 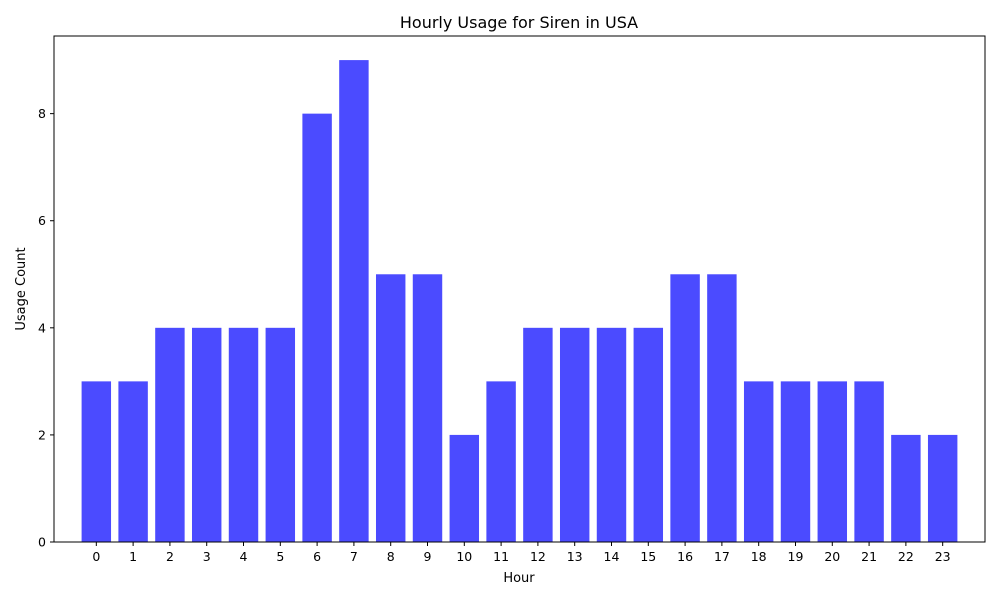 I want to click on x-axis-label: Hour, so click(x=519, y=578).